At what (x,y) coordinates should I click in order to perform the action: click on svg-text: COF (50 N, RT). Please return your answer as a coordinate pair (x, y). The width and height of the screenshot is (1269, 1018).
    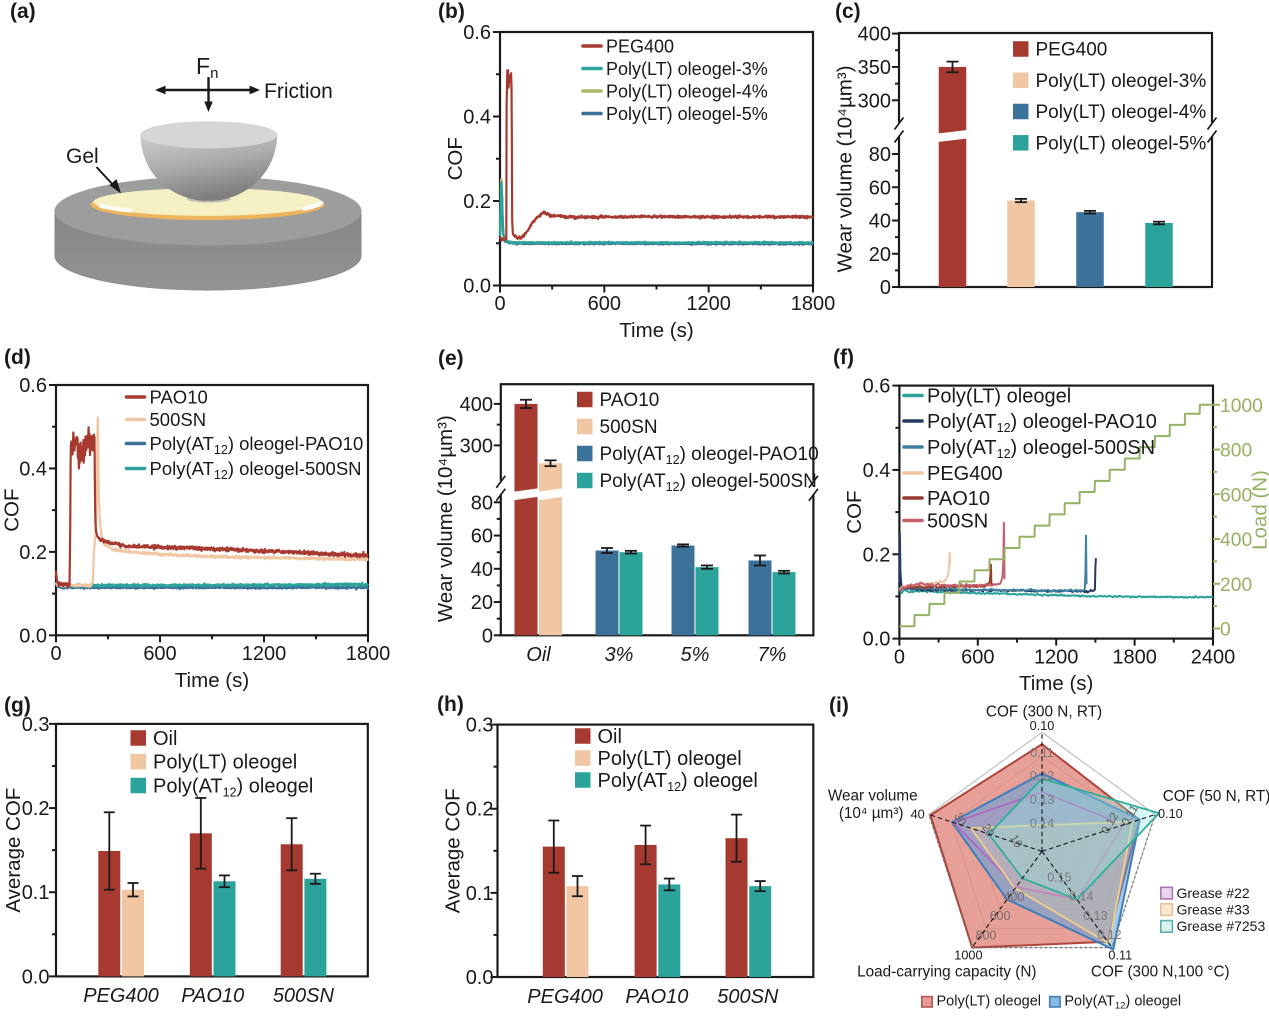
    Looking at the image, I should click on (1216, 796).